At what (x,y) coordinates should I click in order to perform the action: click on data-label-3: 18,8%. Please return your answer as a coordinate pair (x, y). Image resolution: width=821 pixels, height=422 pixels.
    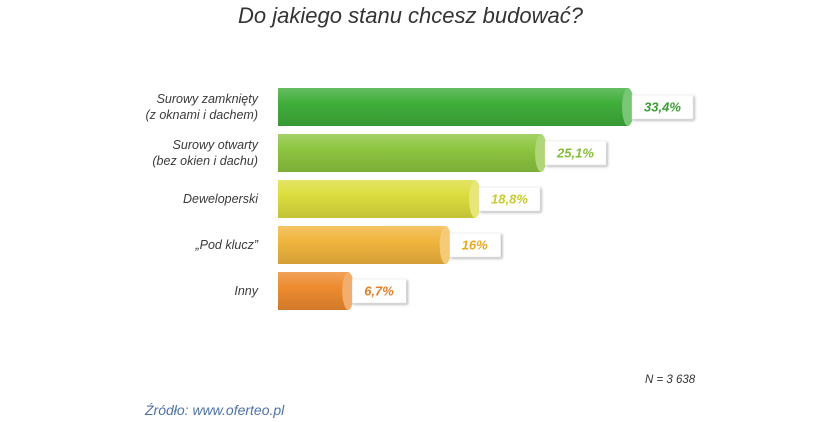
    Looking at the image, I should click on (509, 199).